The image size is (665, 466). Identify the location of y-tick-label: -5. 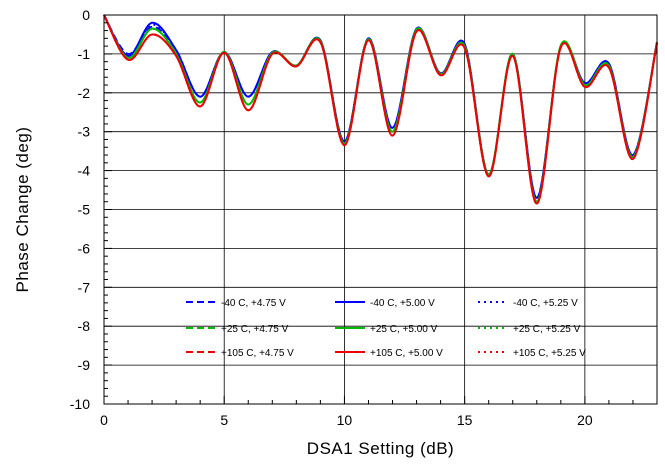
(84, 210).